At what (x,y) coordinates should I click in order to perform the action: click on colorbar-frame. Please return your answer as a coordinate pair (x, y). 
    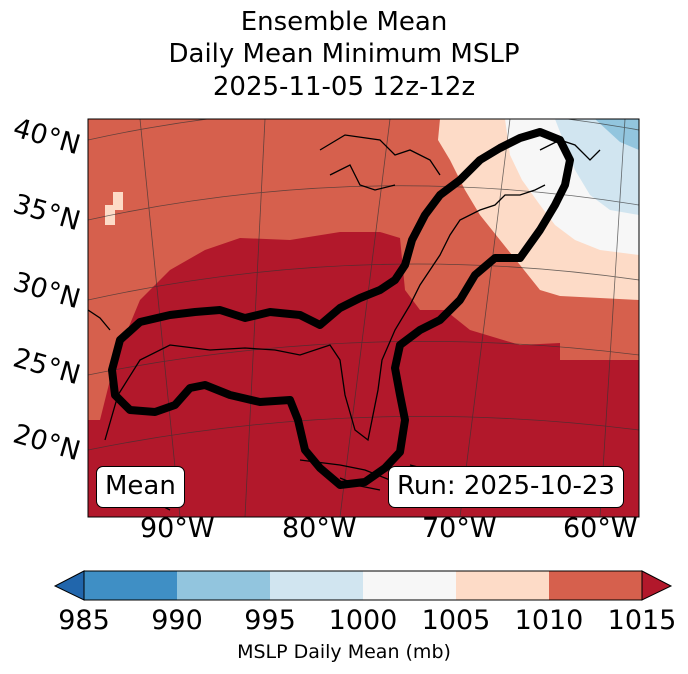
    Looking at the image, I should click on (363, 585).